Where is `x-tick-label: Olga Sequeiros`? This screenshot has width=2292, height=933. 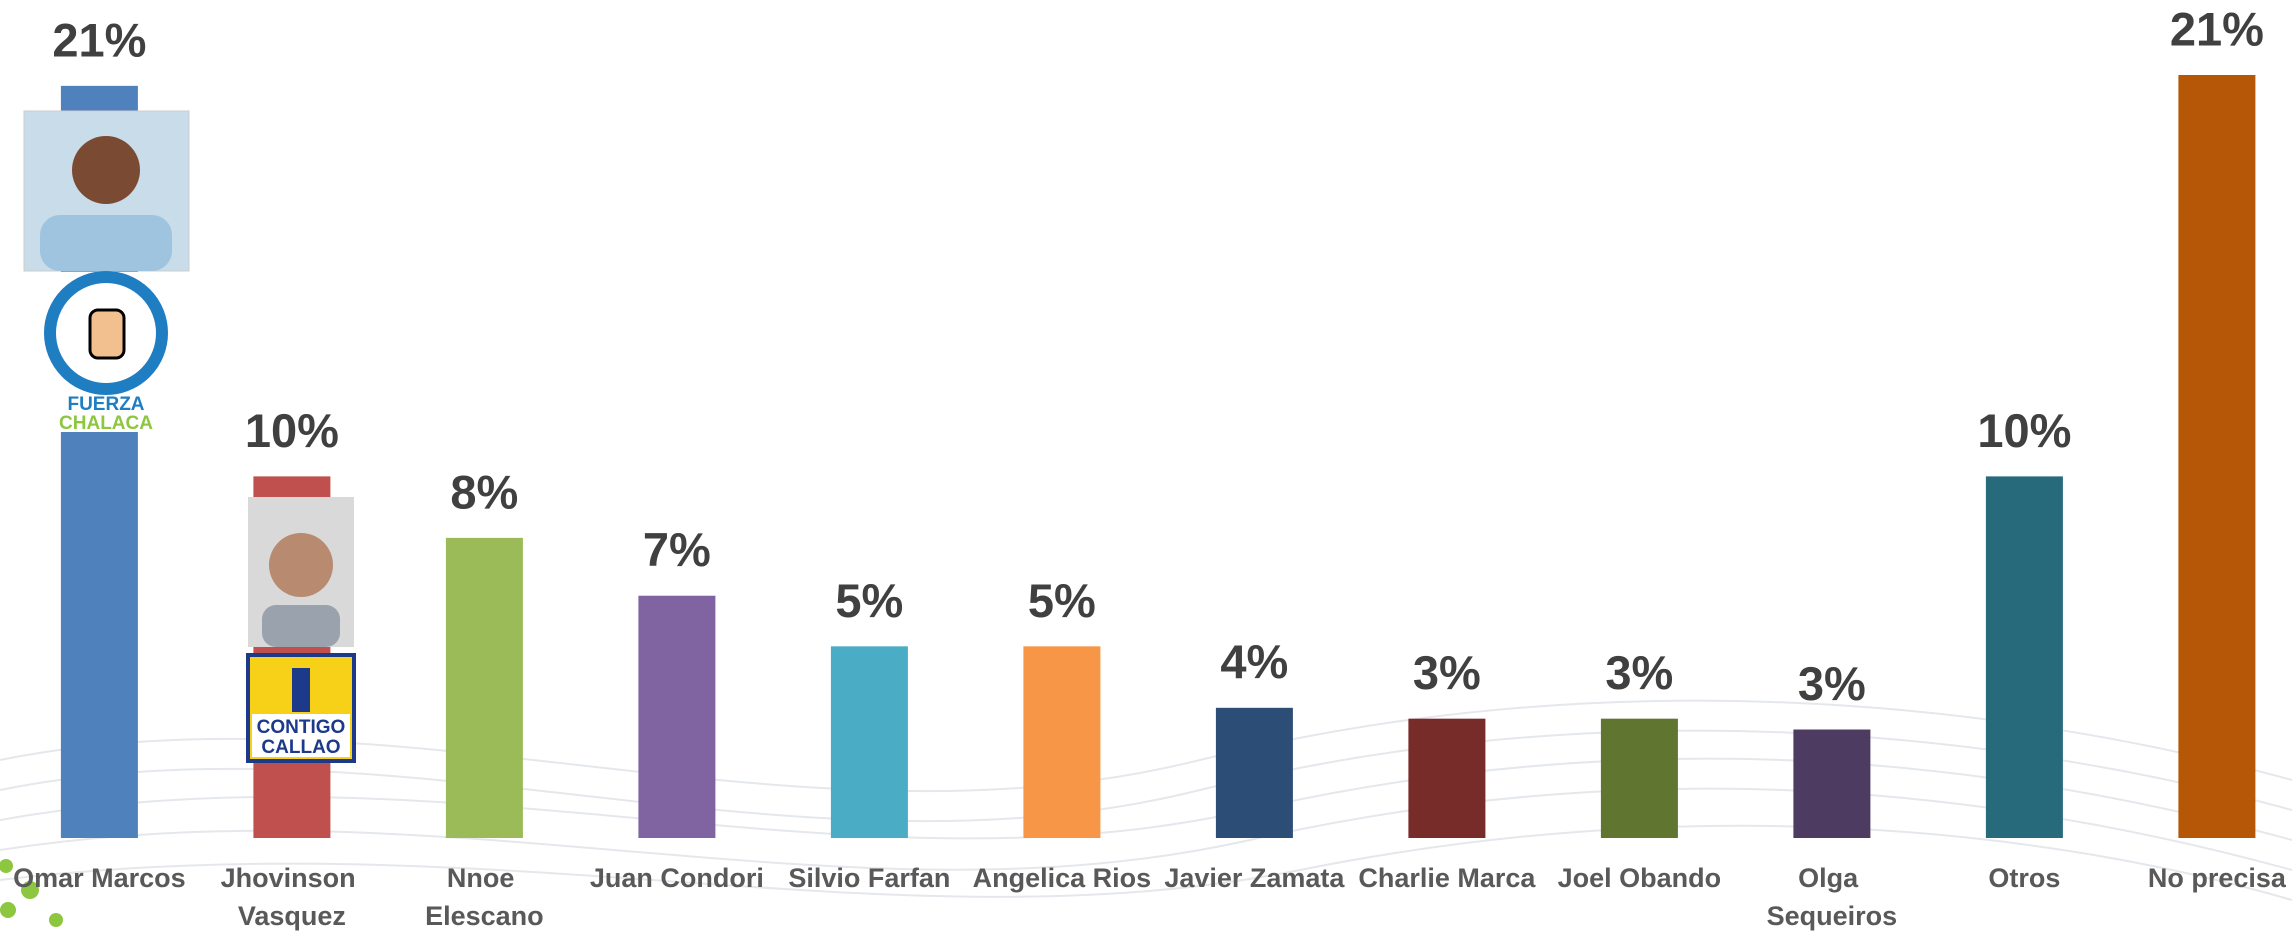
x-tick-label: Olga Sequeiros is located at coordinates (1832, 897).